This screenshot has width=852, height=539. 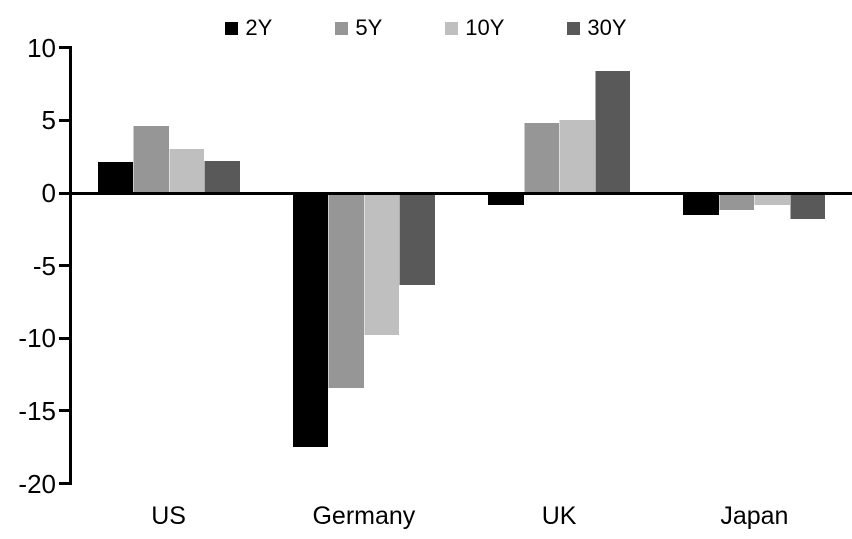 I want to click on bar-30y-us, so click(x=222, y=177).